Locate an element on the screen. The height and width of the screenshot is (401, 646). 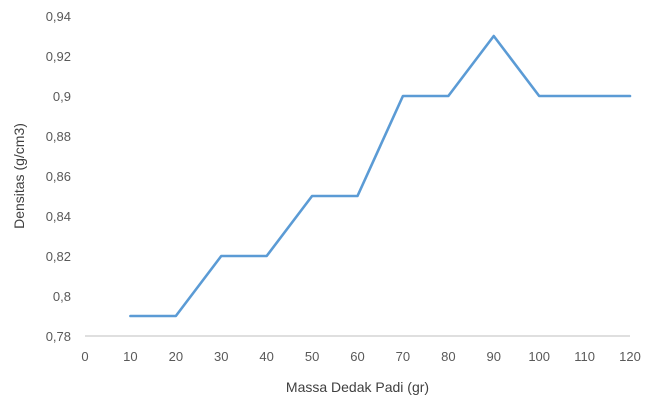
y-axis-tick-labels: 0,78 0,8 0,82 0,84 0,86 0,88 0,9 0,92 0,94 is located at coordinates (58, 176).